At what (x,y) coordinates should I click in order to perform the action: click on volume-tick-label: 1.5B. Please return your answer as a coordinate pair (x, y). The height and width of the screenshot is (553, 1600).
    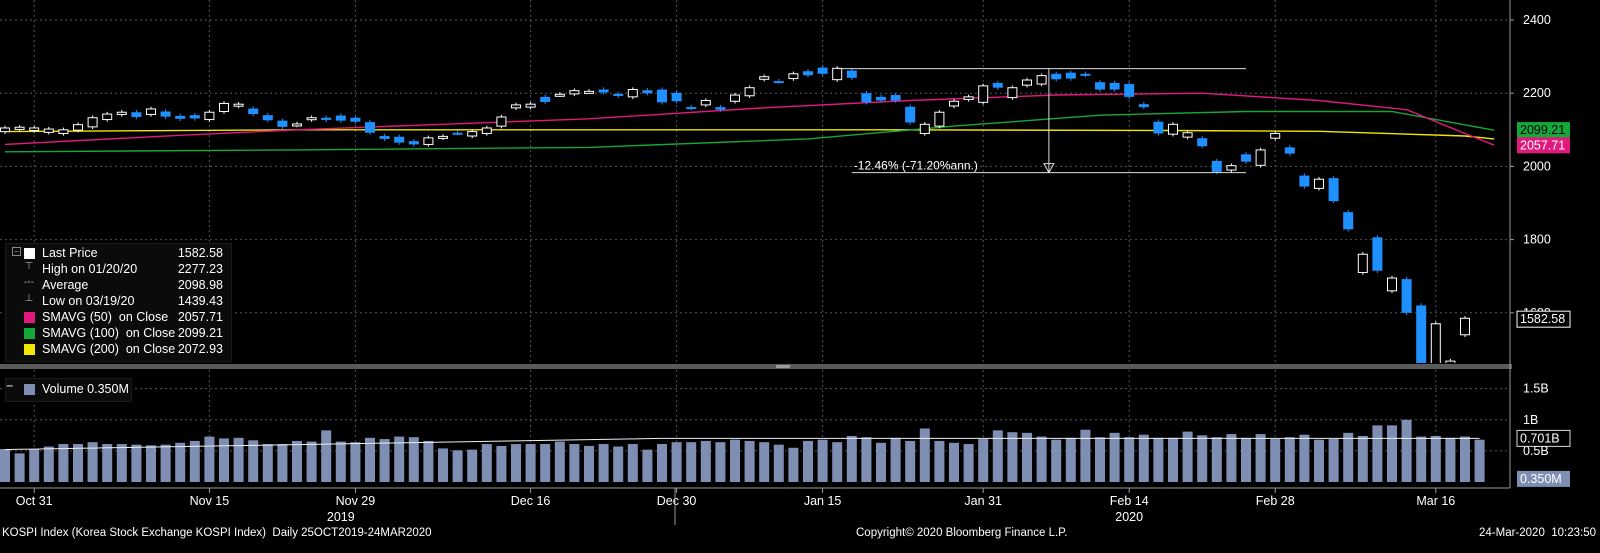
    Looking at the image, I should click on (1536, 389).